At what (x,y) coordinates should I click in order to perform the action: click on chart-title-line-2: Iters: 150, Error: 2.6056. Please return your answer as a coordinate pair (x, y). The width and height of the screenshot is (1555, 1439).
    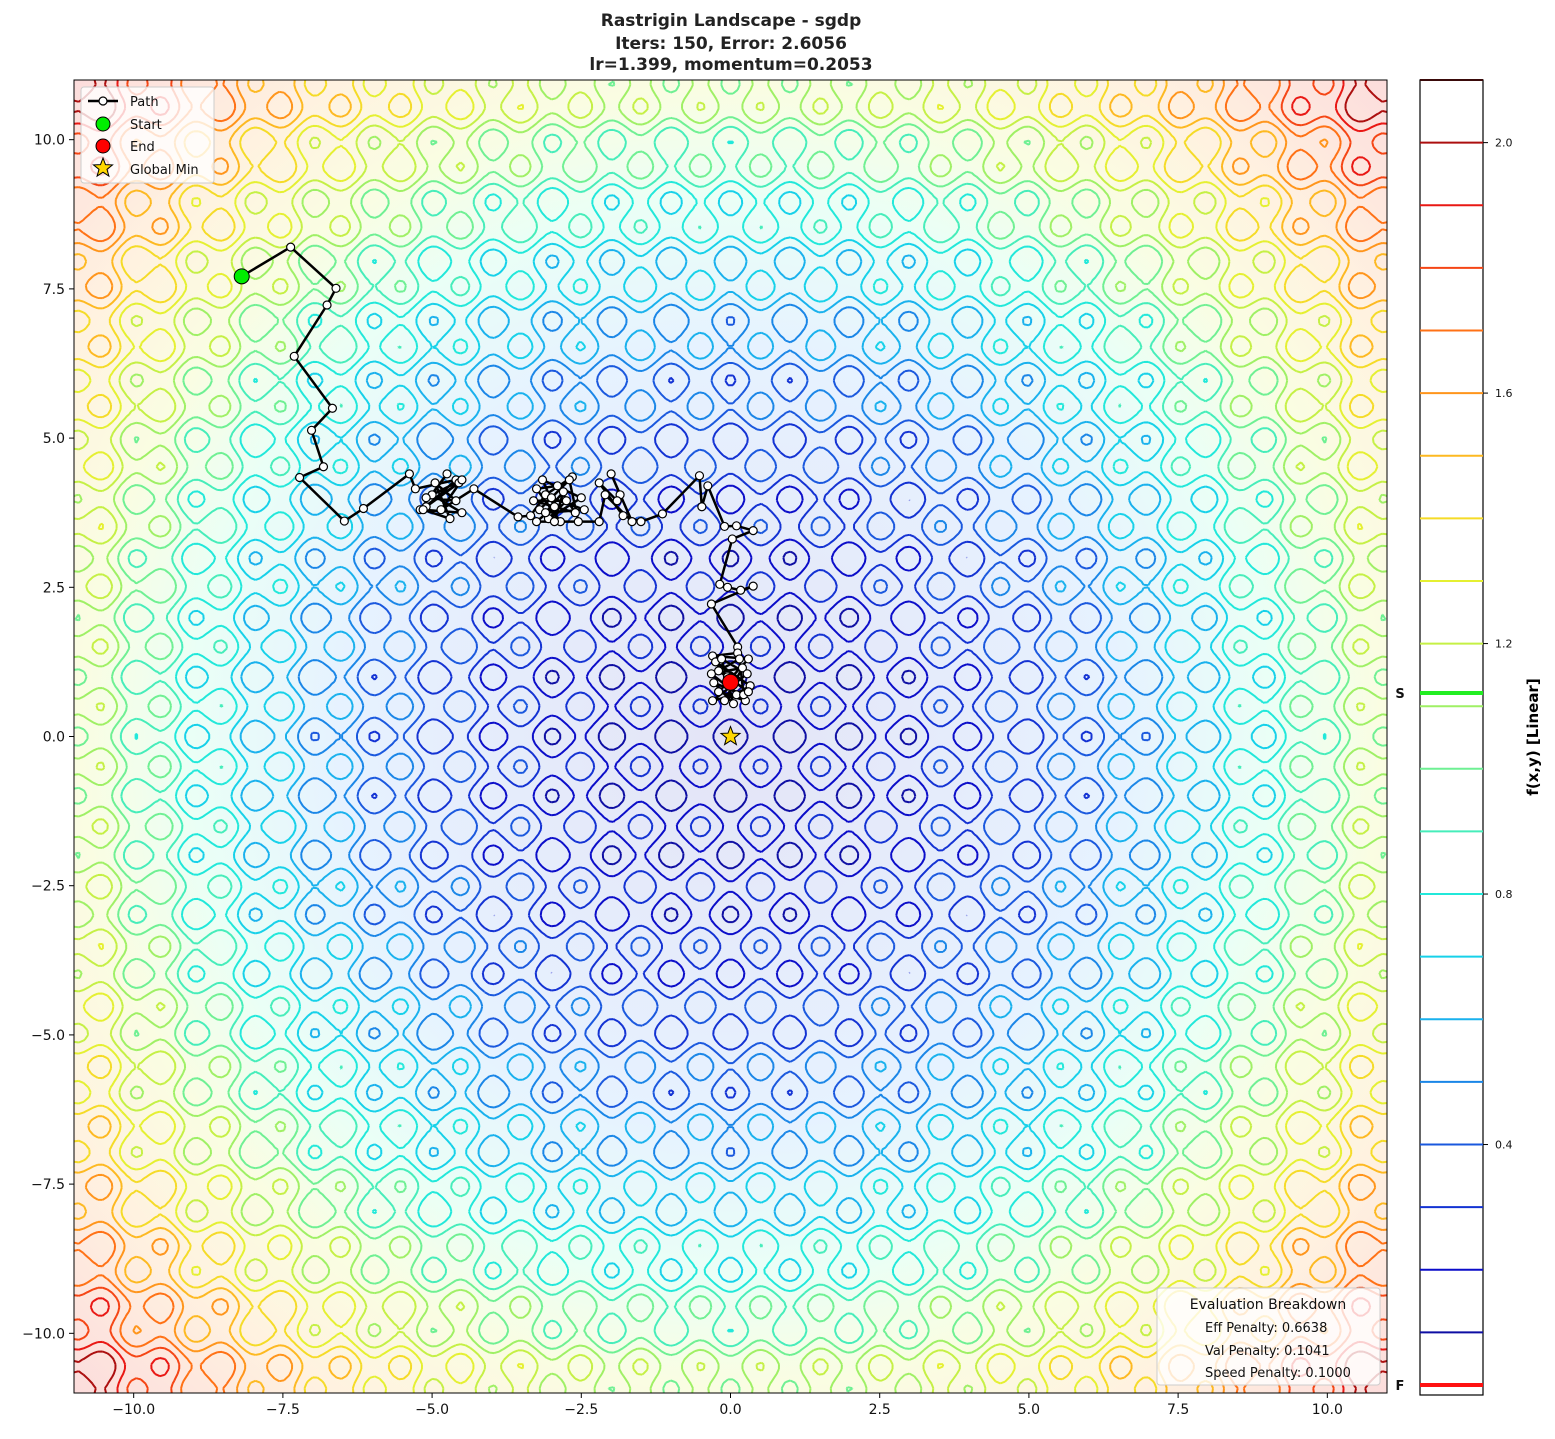
    Looking at the image, I should click on (731, 44).